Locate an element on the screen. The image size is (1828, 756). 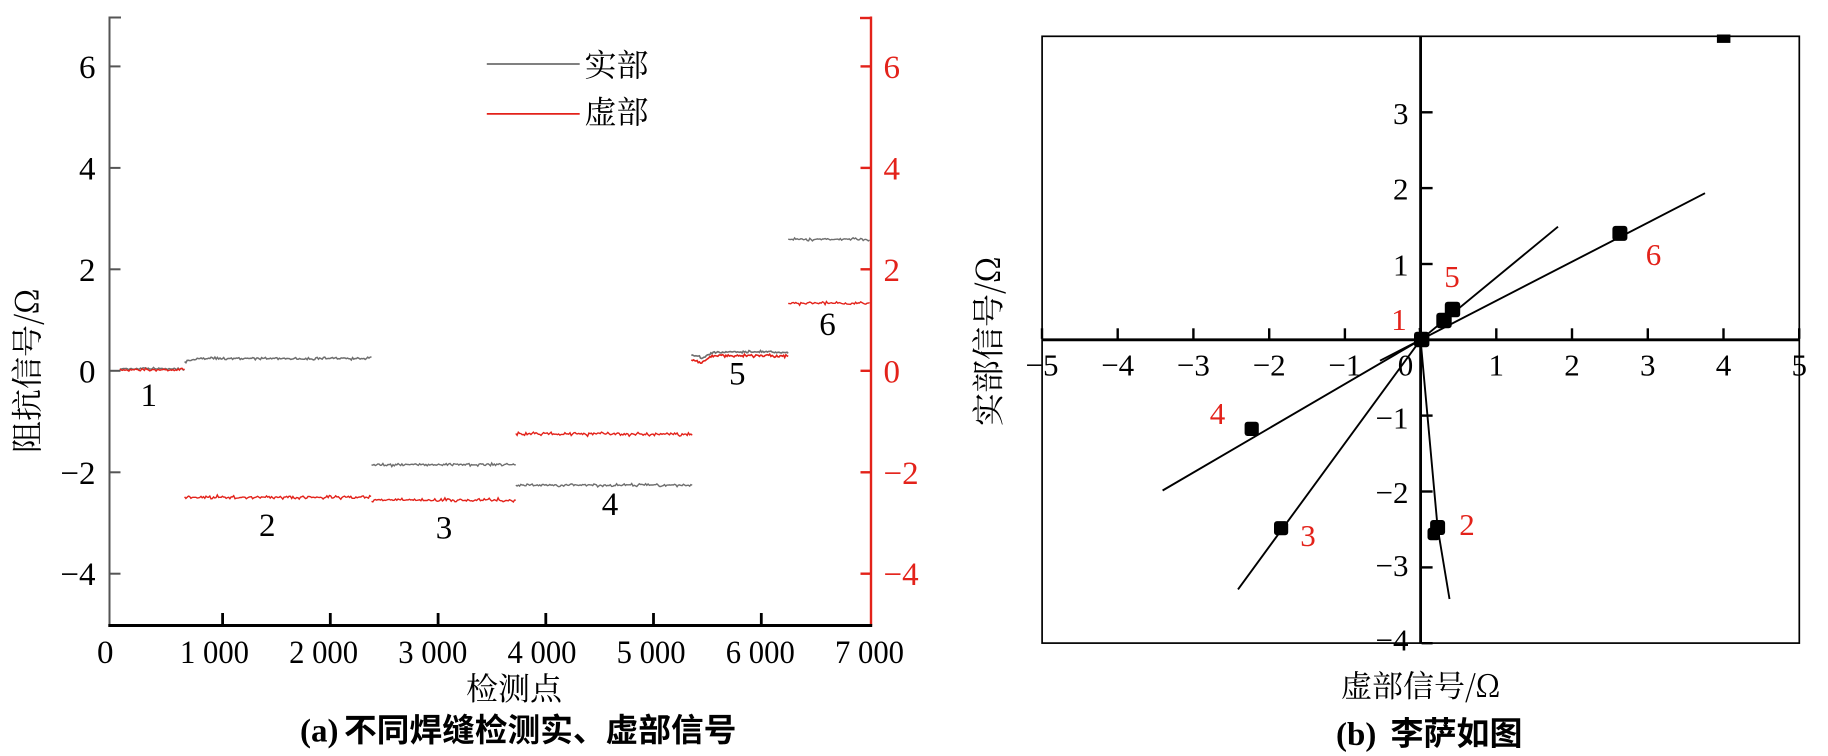
svg-text: 1 000 is located at coordinates (214, 653).